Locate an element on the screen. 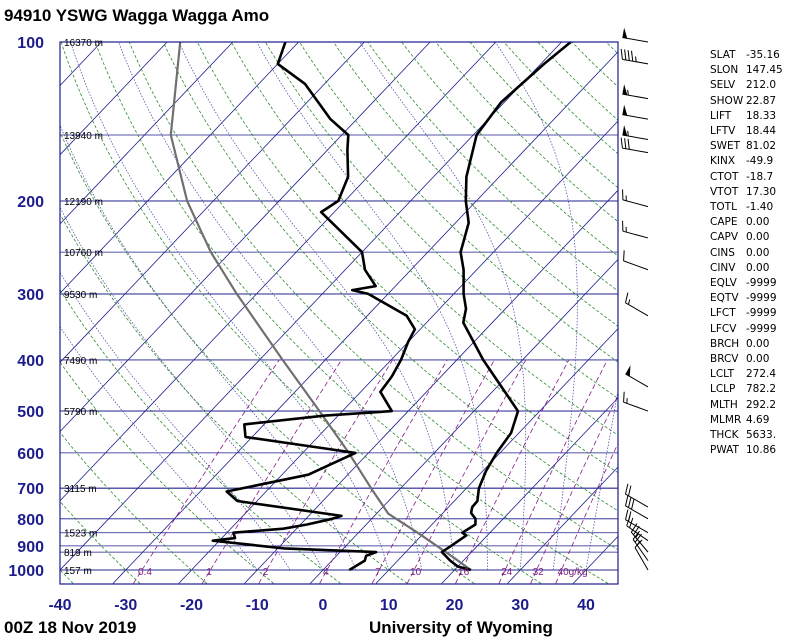 The height and width of the screenshot is (640, 800). index-name: MLTH is located at coordinates (724, 404).